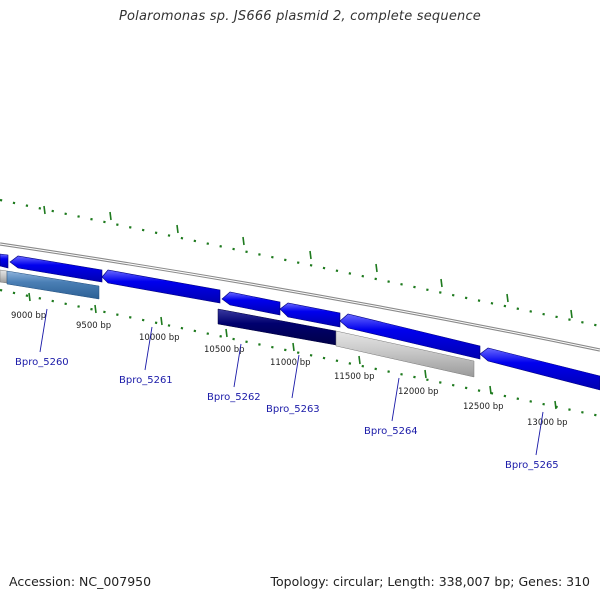 The width and height of the screenshot is (600, 600). I want to click on gene-label-bpro-5265: Bpro_5265, so click(532, 465).